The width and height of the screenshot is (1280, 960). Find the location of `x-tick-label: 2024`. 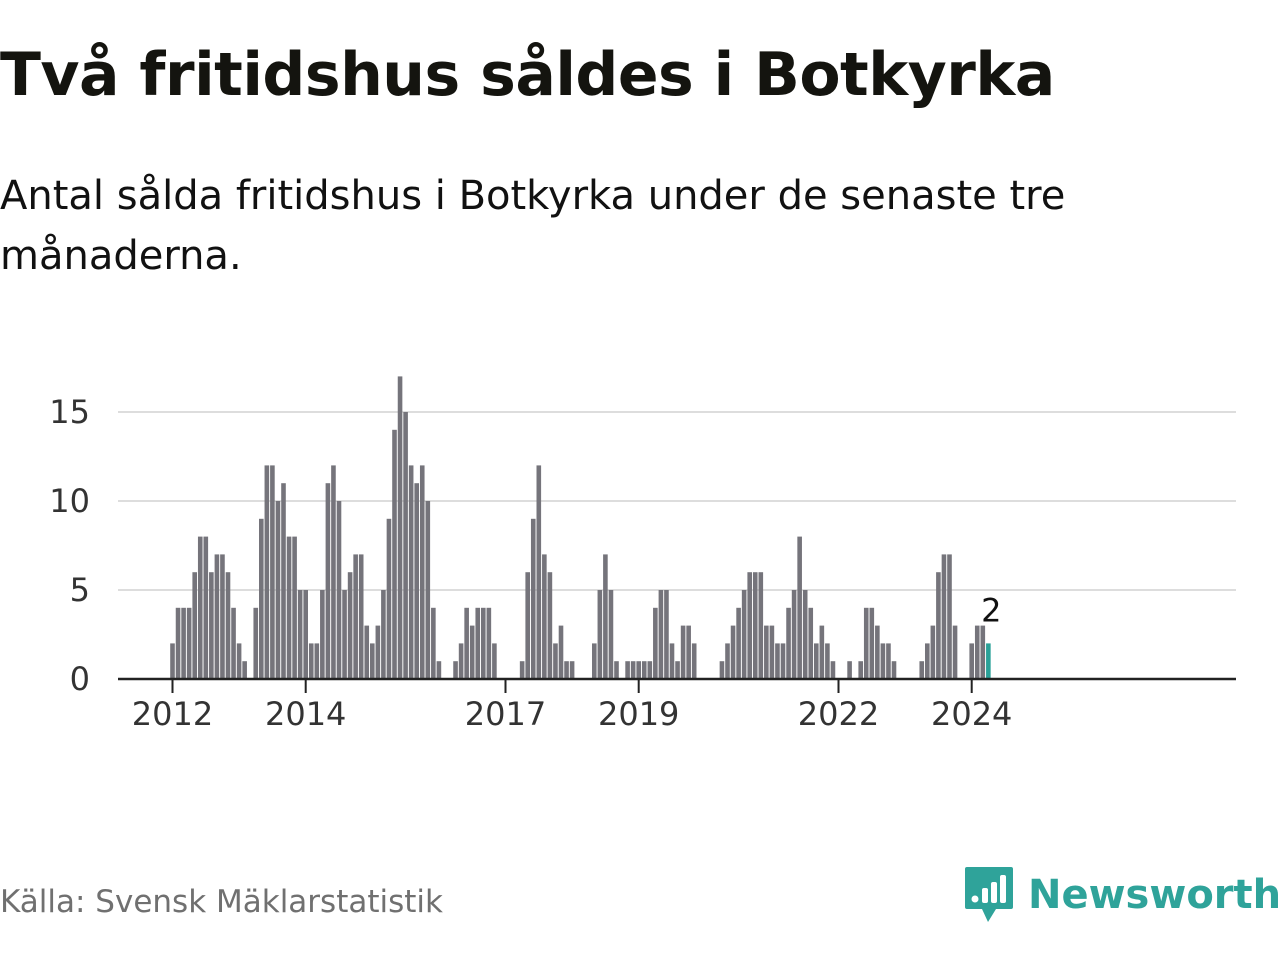

x-tick-label: 2024 is located at coordinates (971, 714).